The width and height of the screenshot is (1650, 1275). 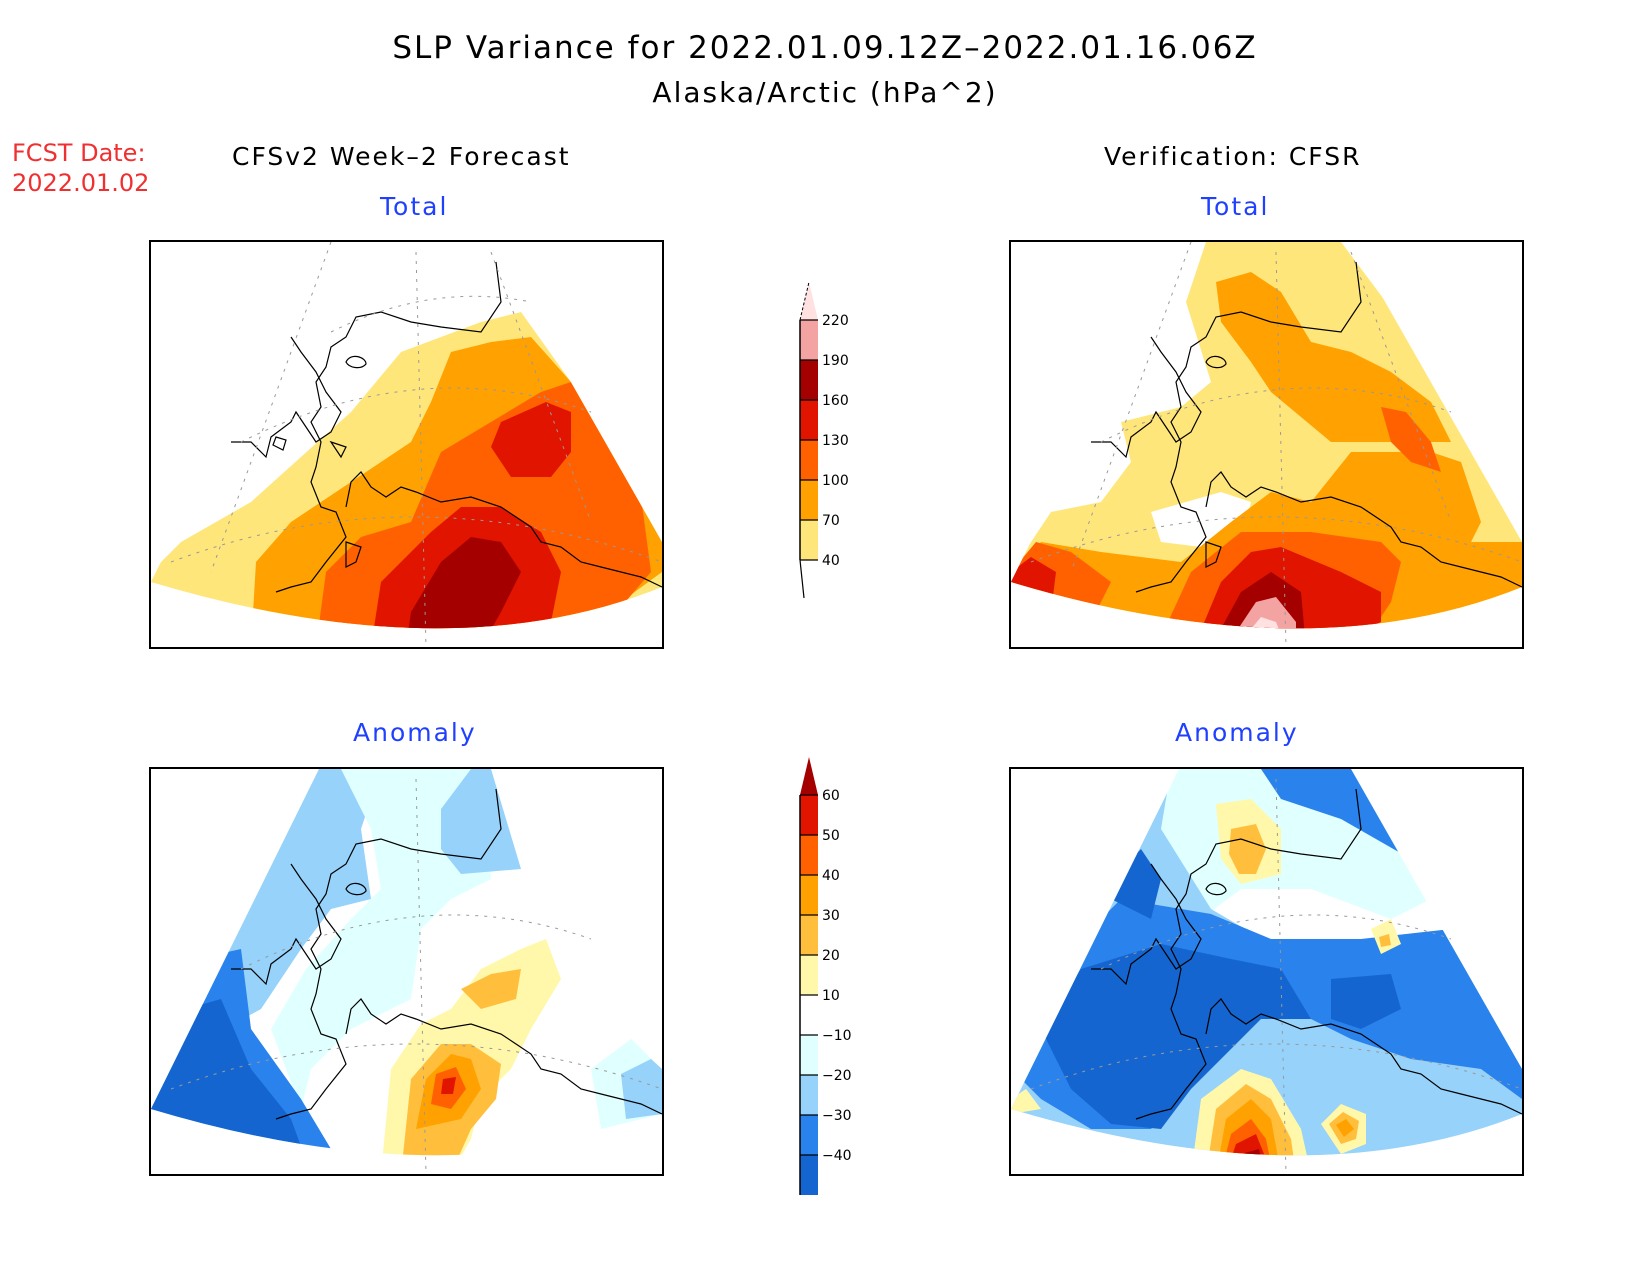 I want to click on verification-anomaly-map-svg, so click(x=1266, y=971).